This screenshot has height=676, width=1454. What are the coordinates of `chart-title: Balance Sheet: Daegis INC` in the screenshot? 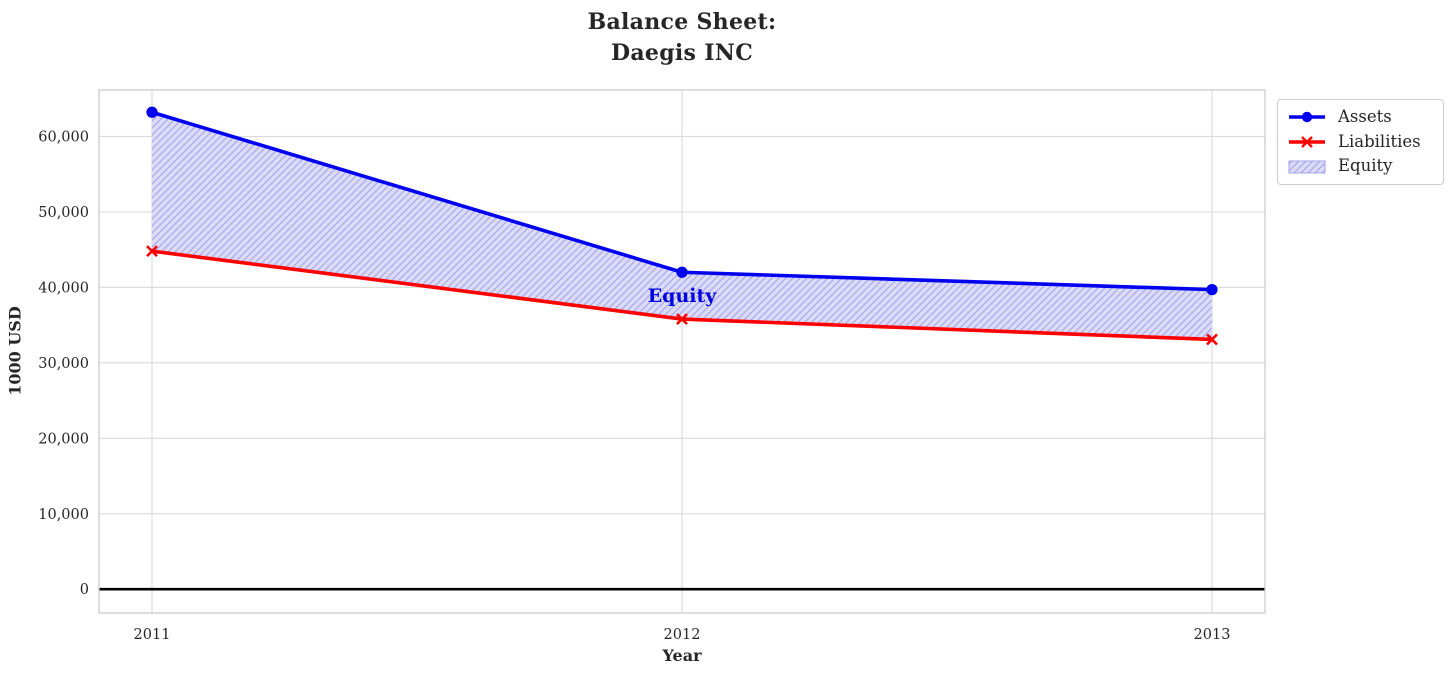 It's located at (682, 38).